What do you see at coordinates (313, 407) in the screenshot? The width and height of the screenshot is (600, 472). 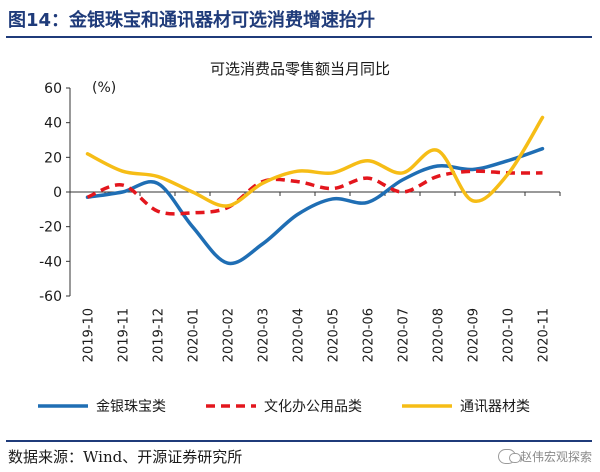 I see `legend-label-2: 文化办公用品类` at bounding box center [313, 407].